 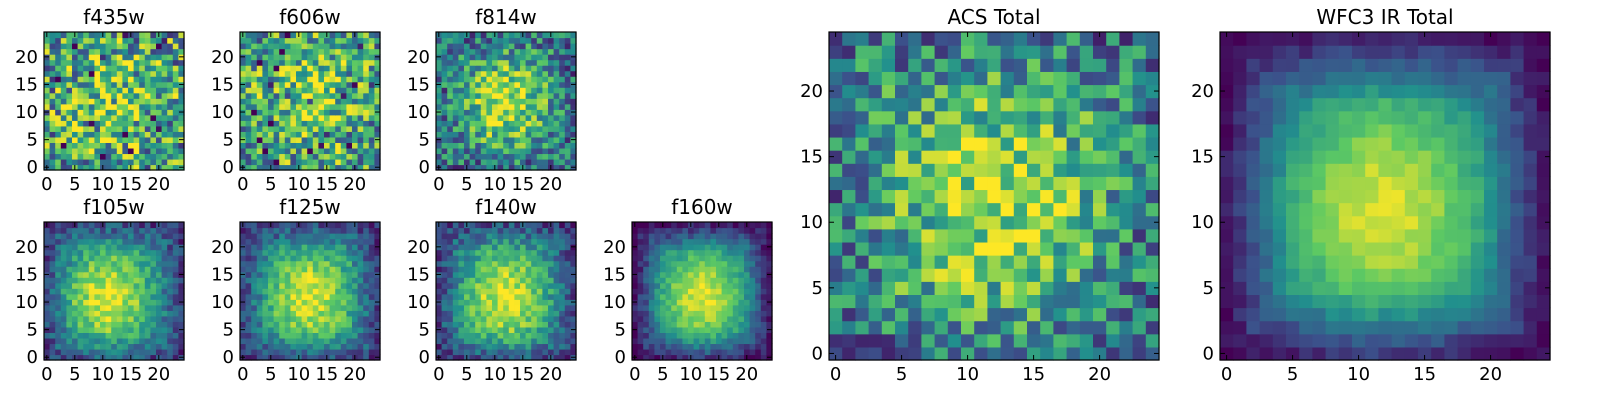 I want to click on heatmap-cells-f160w, so click(x=702, y=291).